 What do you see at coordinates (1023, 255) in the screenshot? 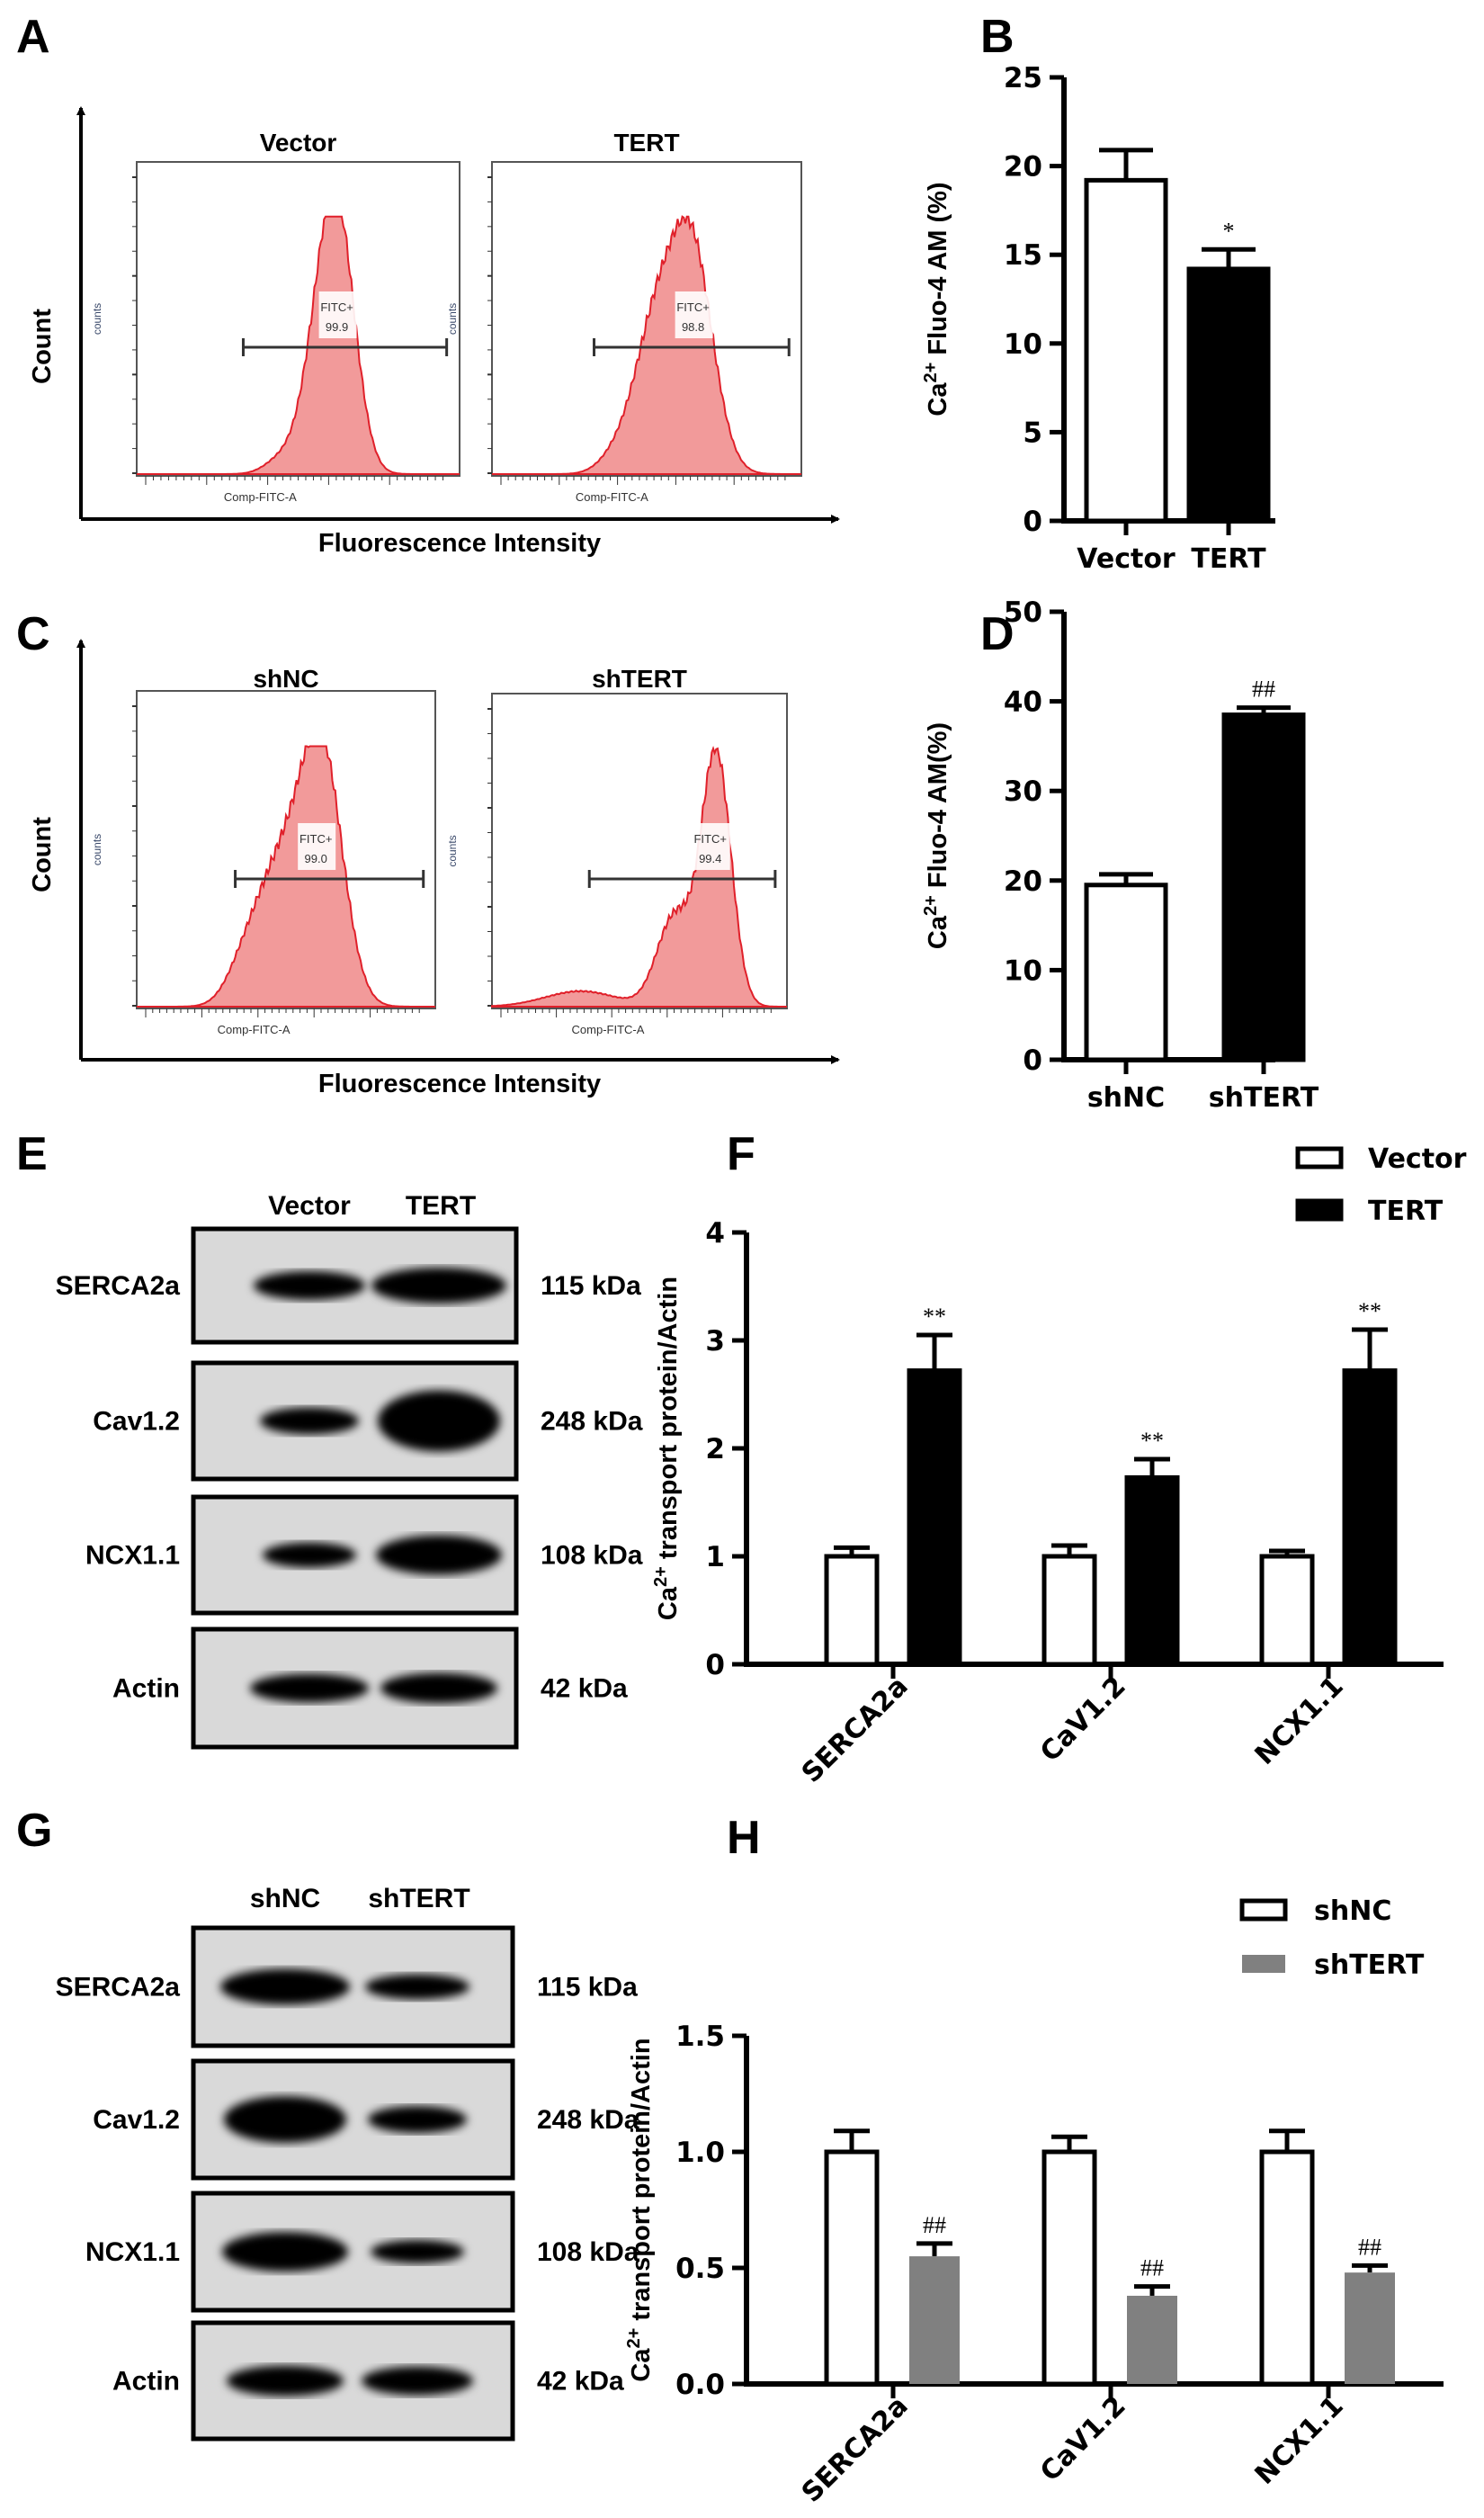
I see `y-tick-label: 15` at bounding box center [1023, 255].